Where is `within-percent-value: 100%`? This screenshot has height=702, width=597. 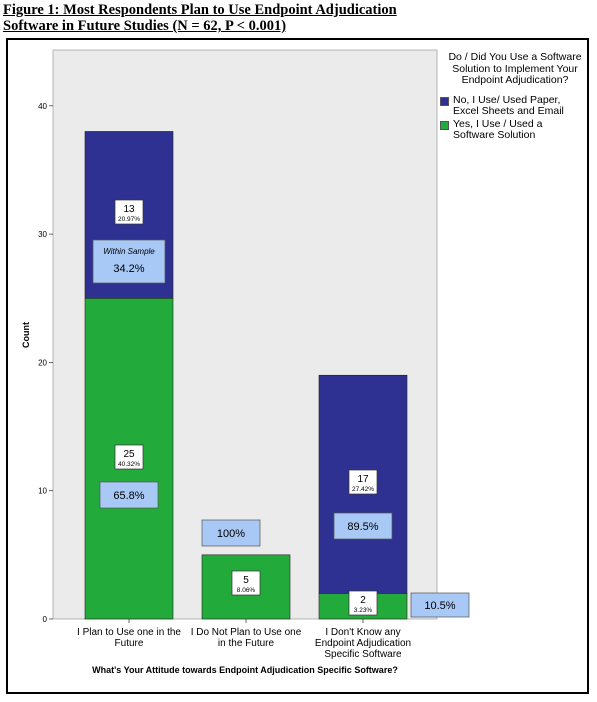
within-percent-value: 100% is located at coordinates (231, 534).